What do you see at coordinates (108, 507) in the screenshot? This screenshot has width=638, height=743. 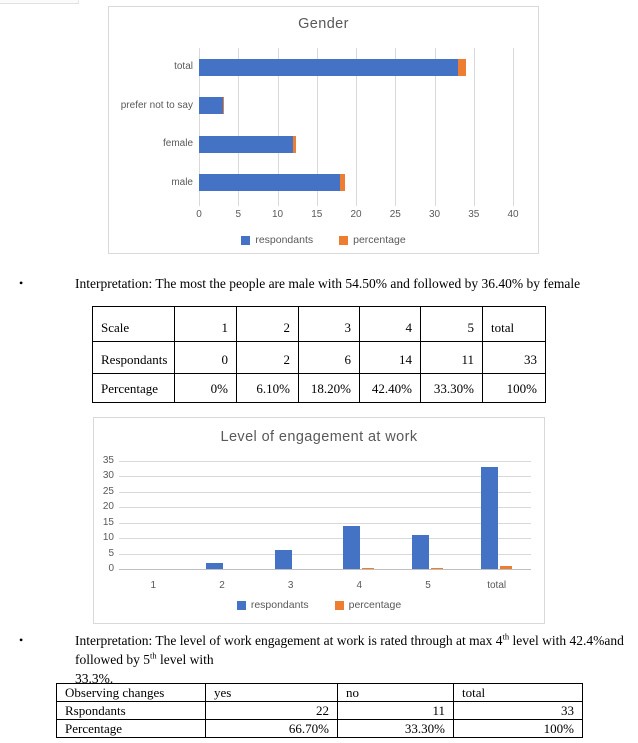 I see `y-axis-tick-label: 20` at bounding box center [108, 507].